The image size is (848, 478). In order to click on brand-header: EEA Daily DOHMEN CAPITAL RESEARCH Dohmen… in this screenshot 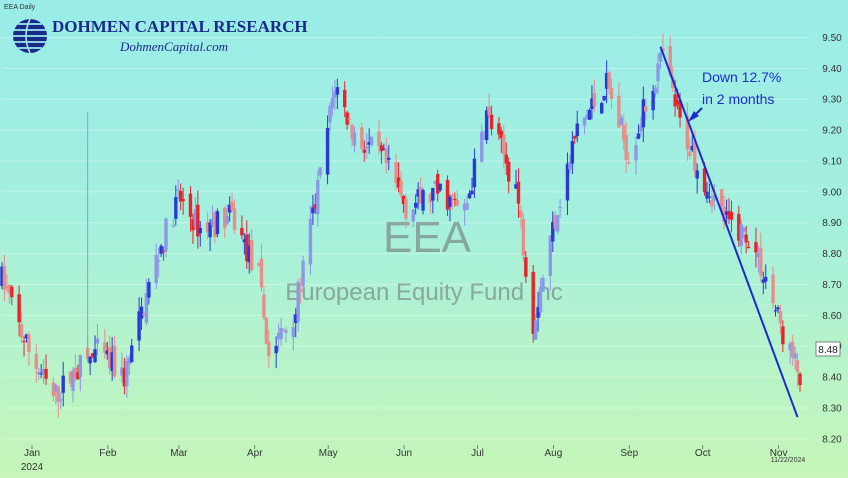, I will do `click(156, 29)`.